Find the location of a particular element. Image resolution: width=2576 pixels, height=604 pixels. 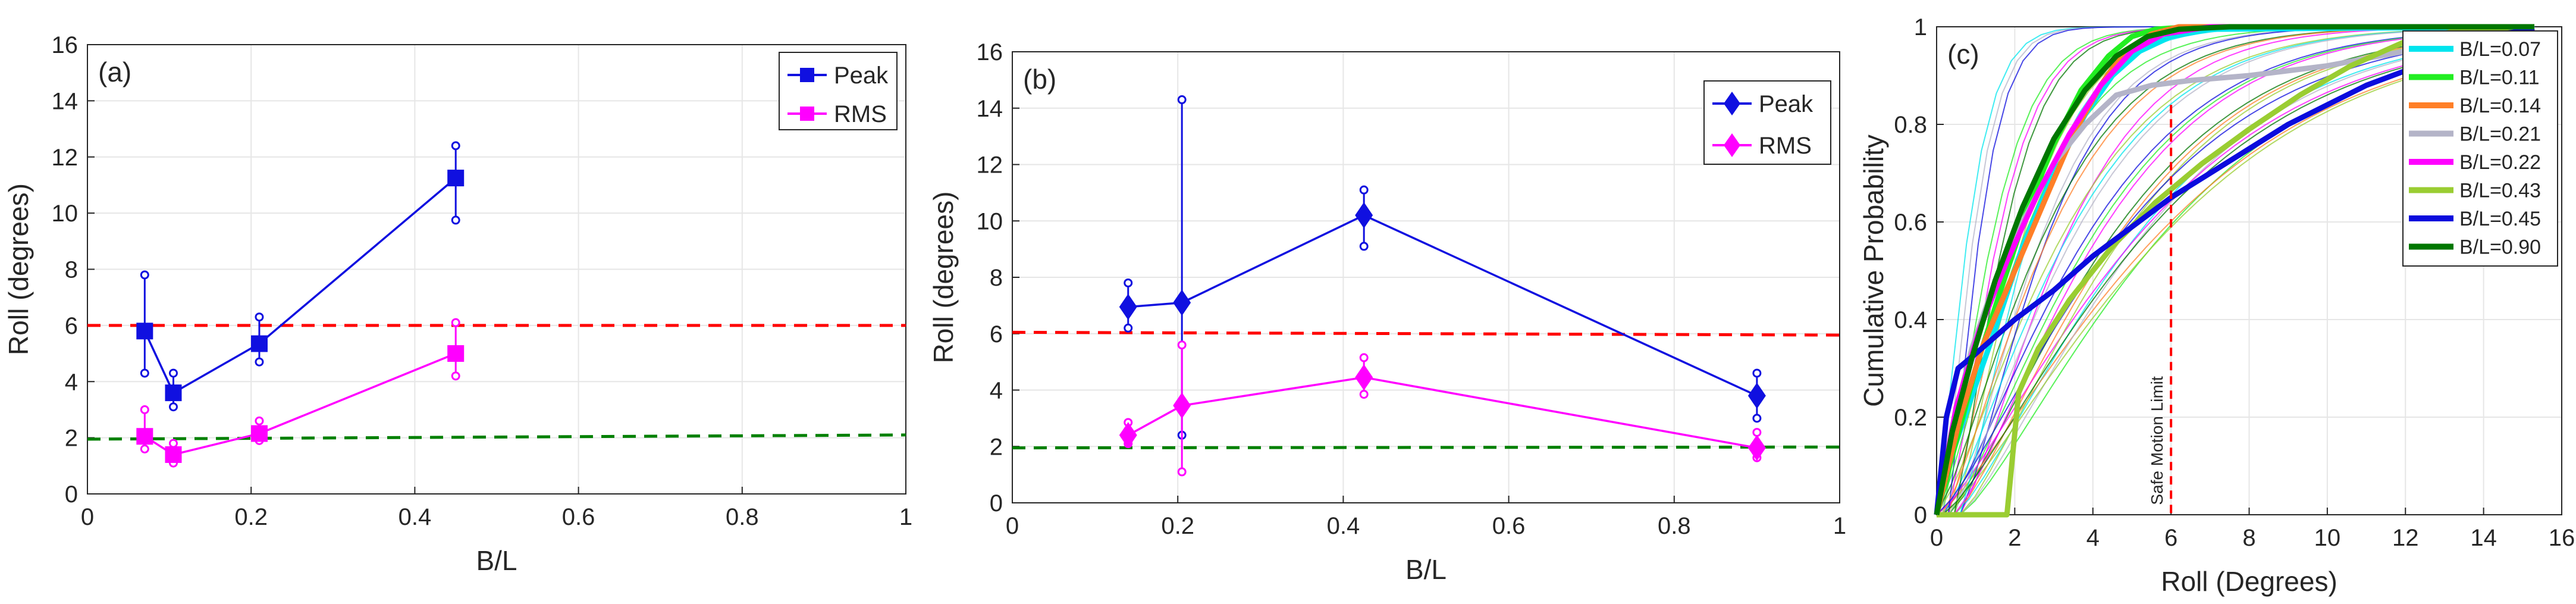

legend-label: B/L=0.90 is located at coordinates (2500, 247).